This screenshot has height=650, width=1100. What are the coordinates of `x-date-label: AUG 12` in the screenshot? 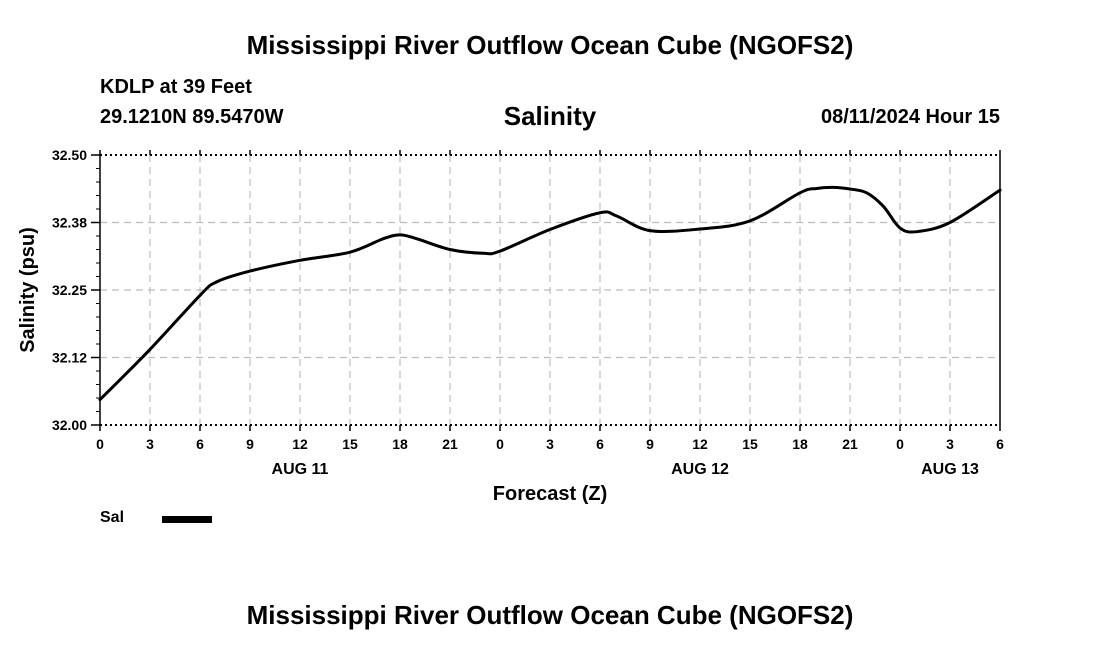 It's located at (700, 469).